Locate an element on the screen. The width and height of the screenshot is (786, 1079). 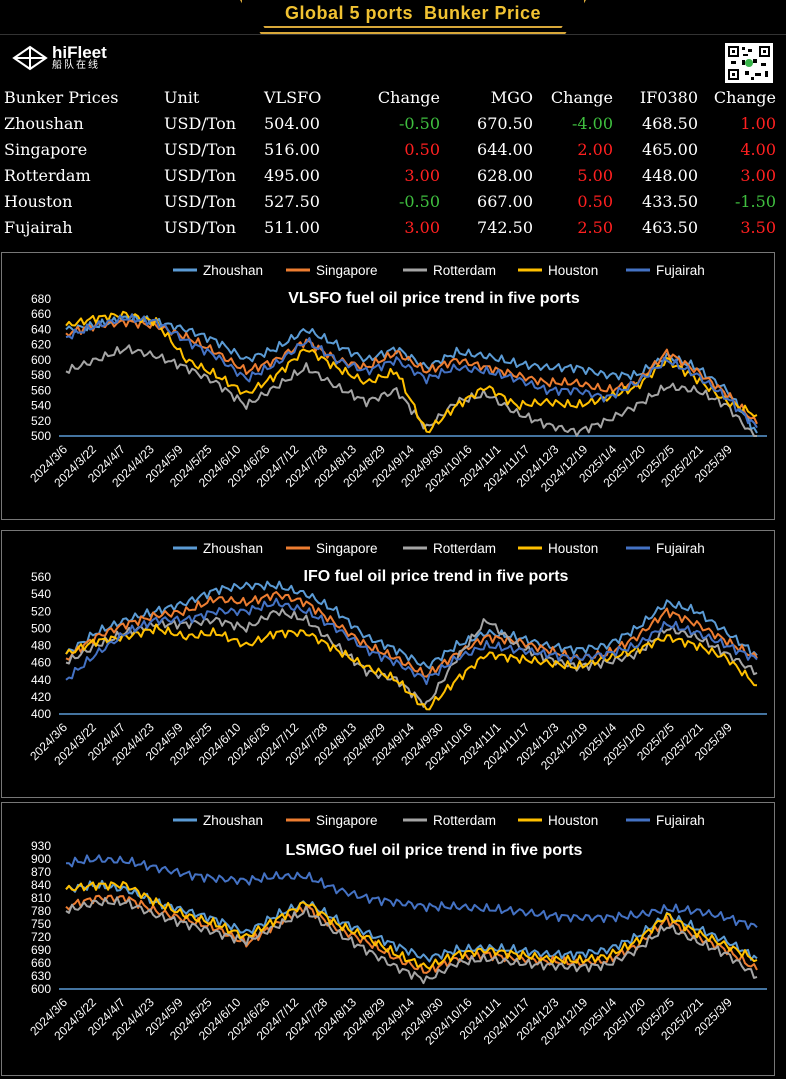
cell-ifo-change: 1.00 is located at coordinates (758, 123).